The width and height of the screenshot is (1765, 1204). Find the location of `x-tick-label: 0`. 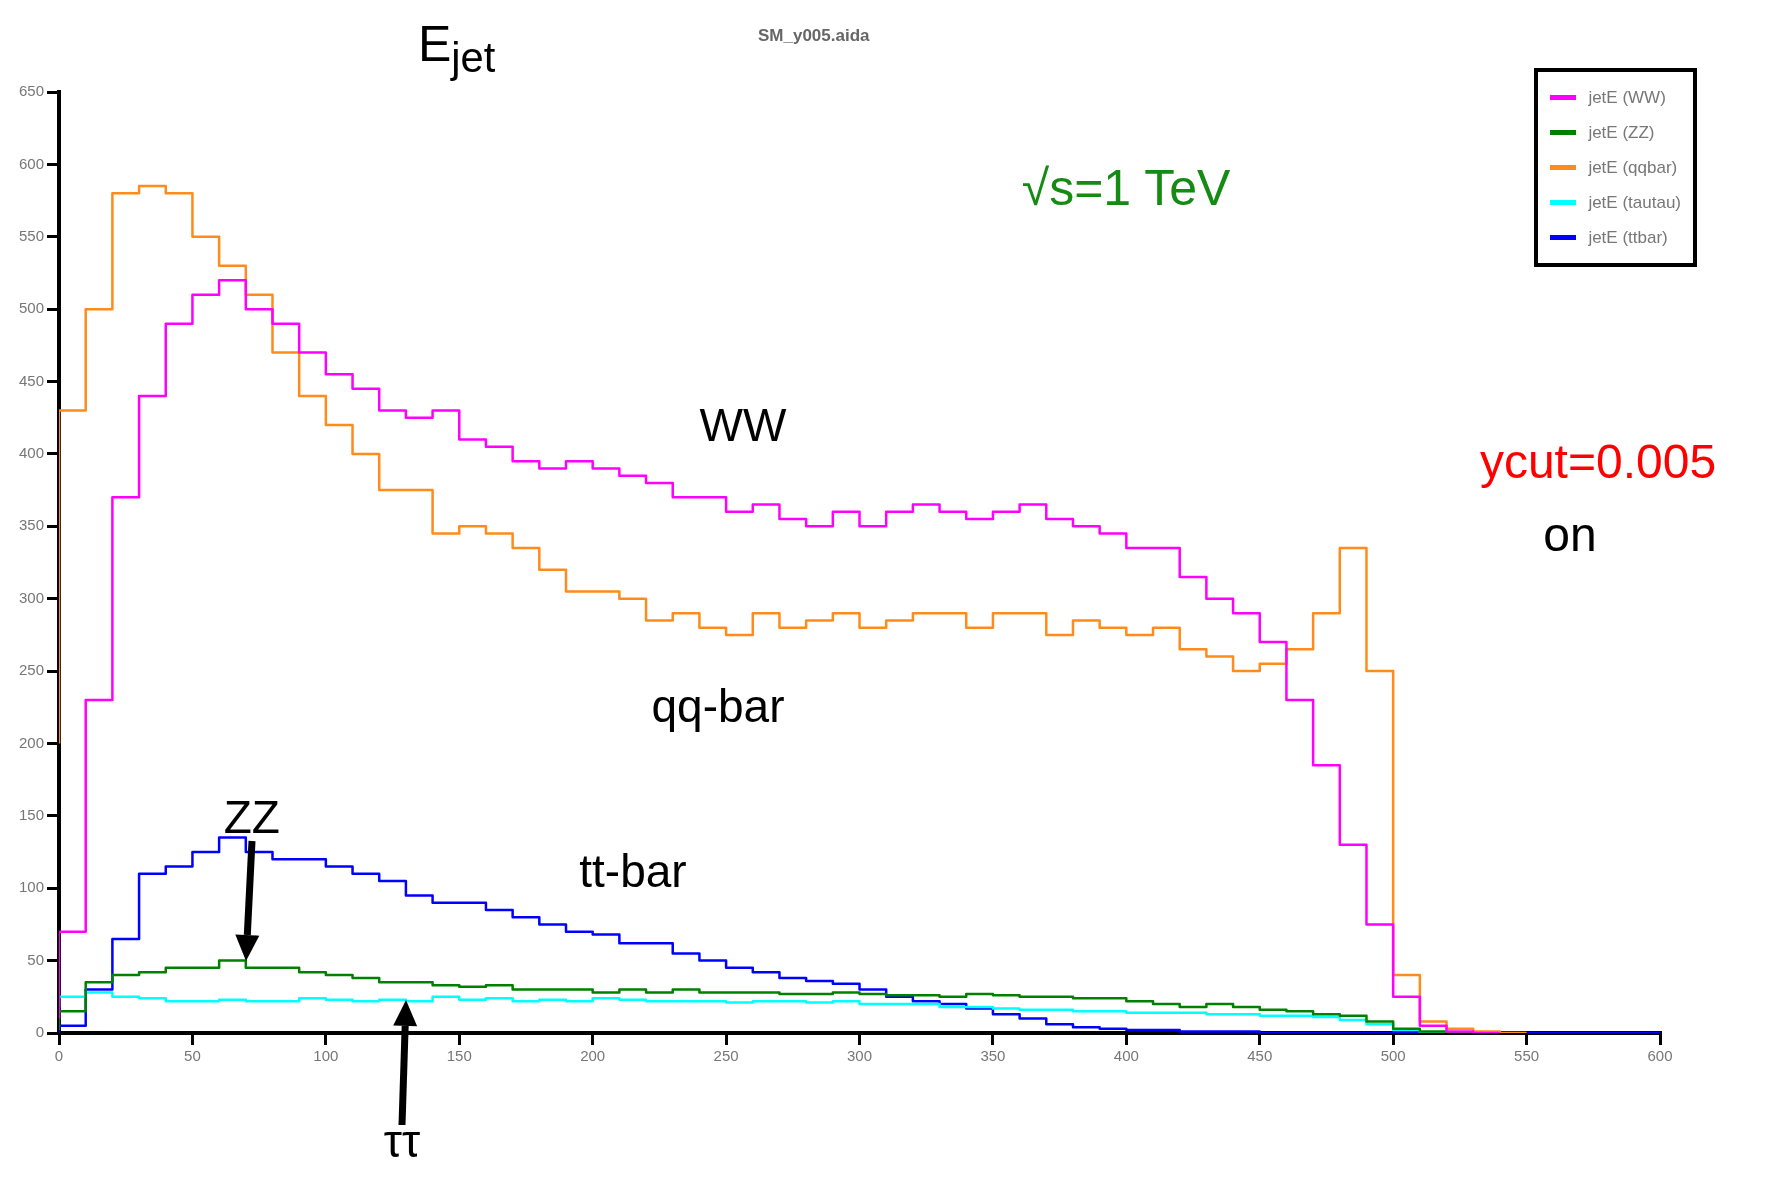

x-tick-label: 0 is located at coordinates (59, 1056).